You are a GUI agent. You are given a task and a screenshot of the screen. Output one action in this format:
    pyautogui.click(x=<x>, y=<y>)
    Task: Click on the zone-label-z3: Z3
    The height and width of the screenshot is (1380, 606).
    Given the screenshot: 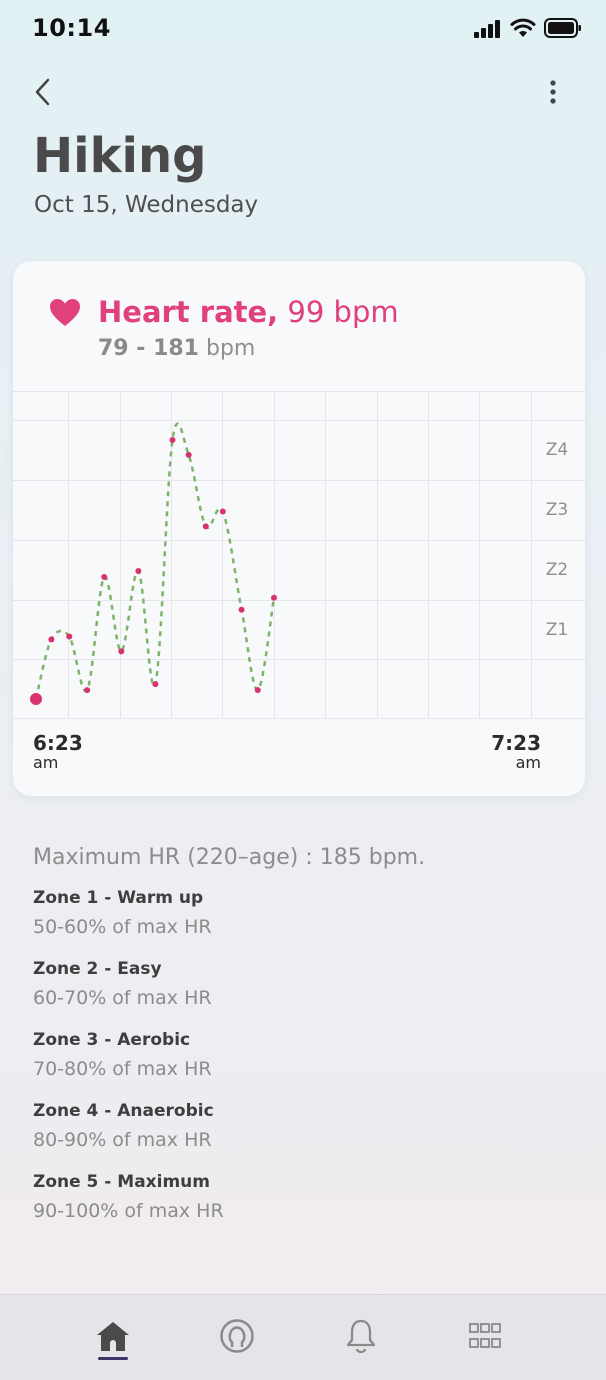 What is the action you would take?
    pyautogui.click(x=557, y=510)
    